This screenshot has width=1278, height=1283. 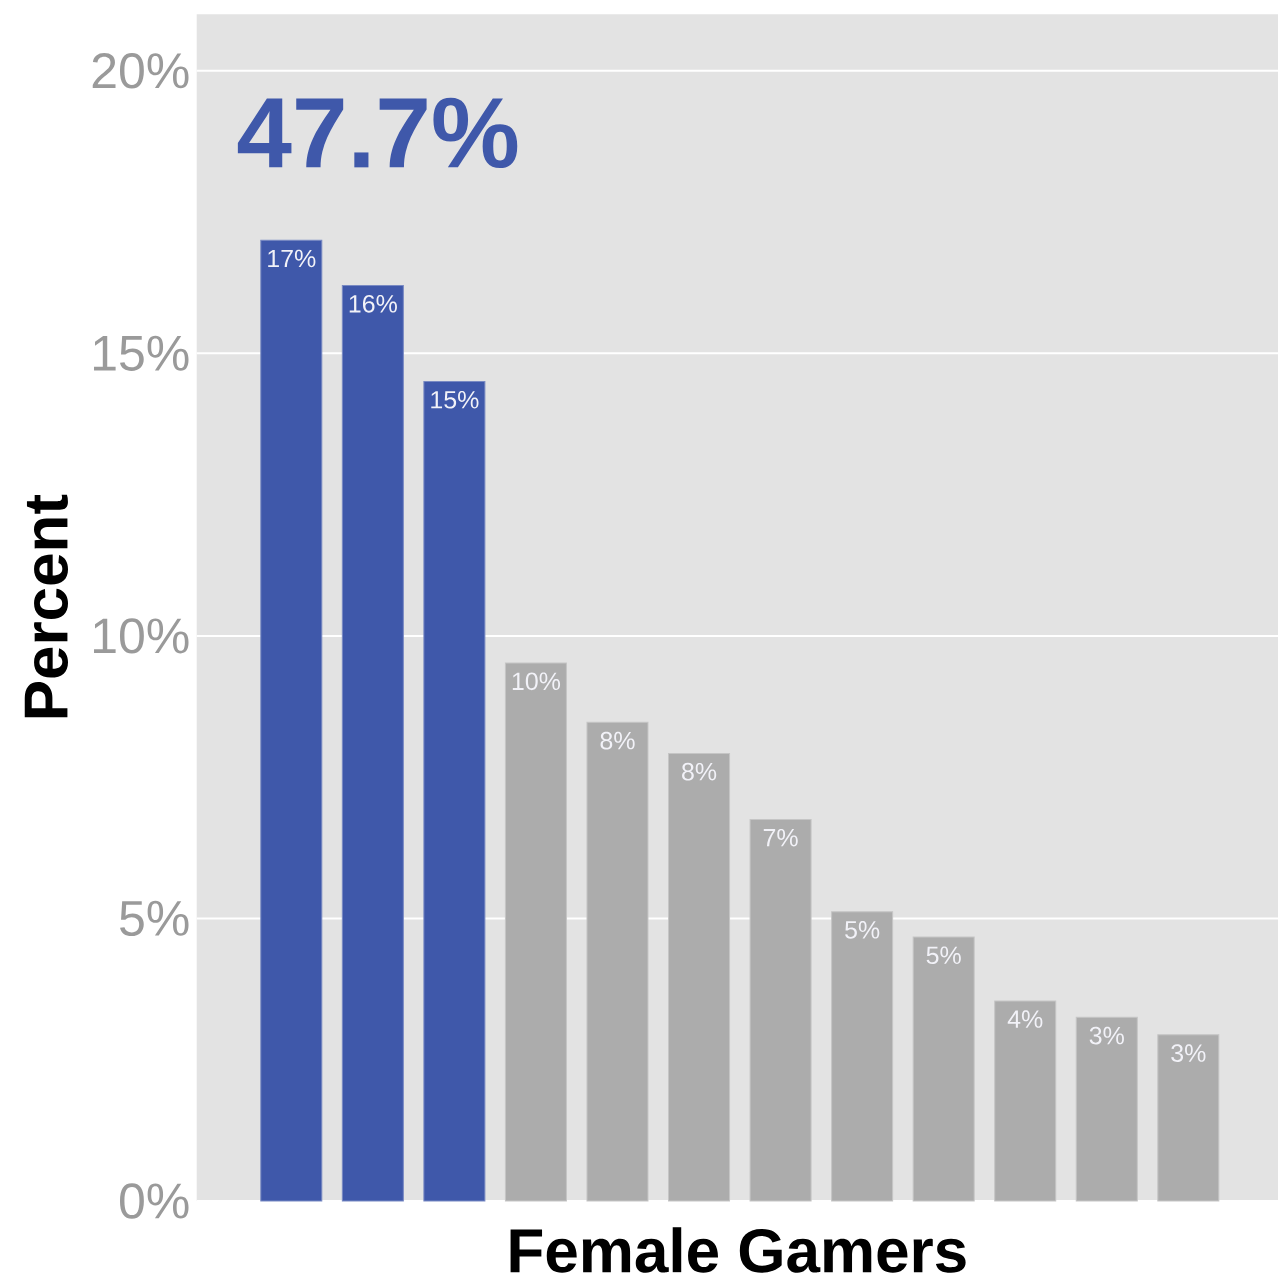 What do you see at coordinates (154, 1201) in the screenshot?
I see `y-tick-label: 0%` at bounding box center [154, 1201].